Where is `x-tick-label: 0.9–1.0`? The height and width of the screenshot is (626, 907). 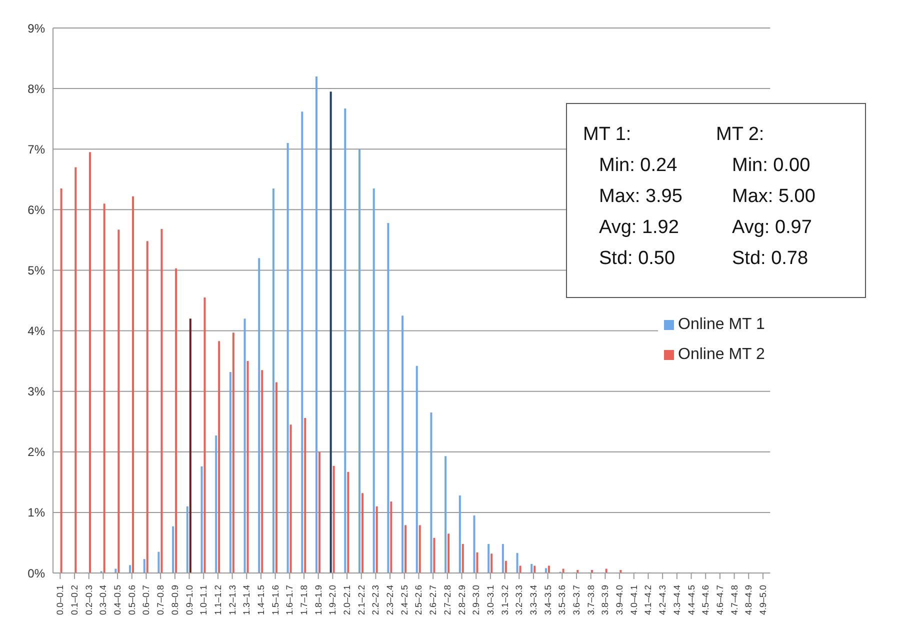 x-tick-label: 0.9–1.0 is located at coordinates (189, 600).